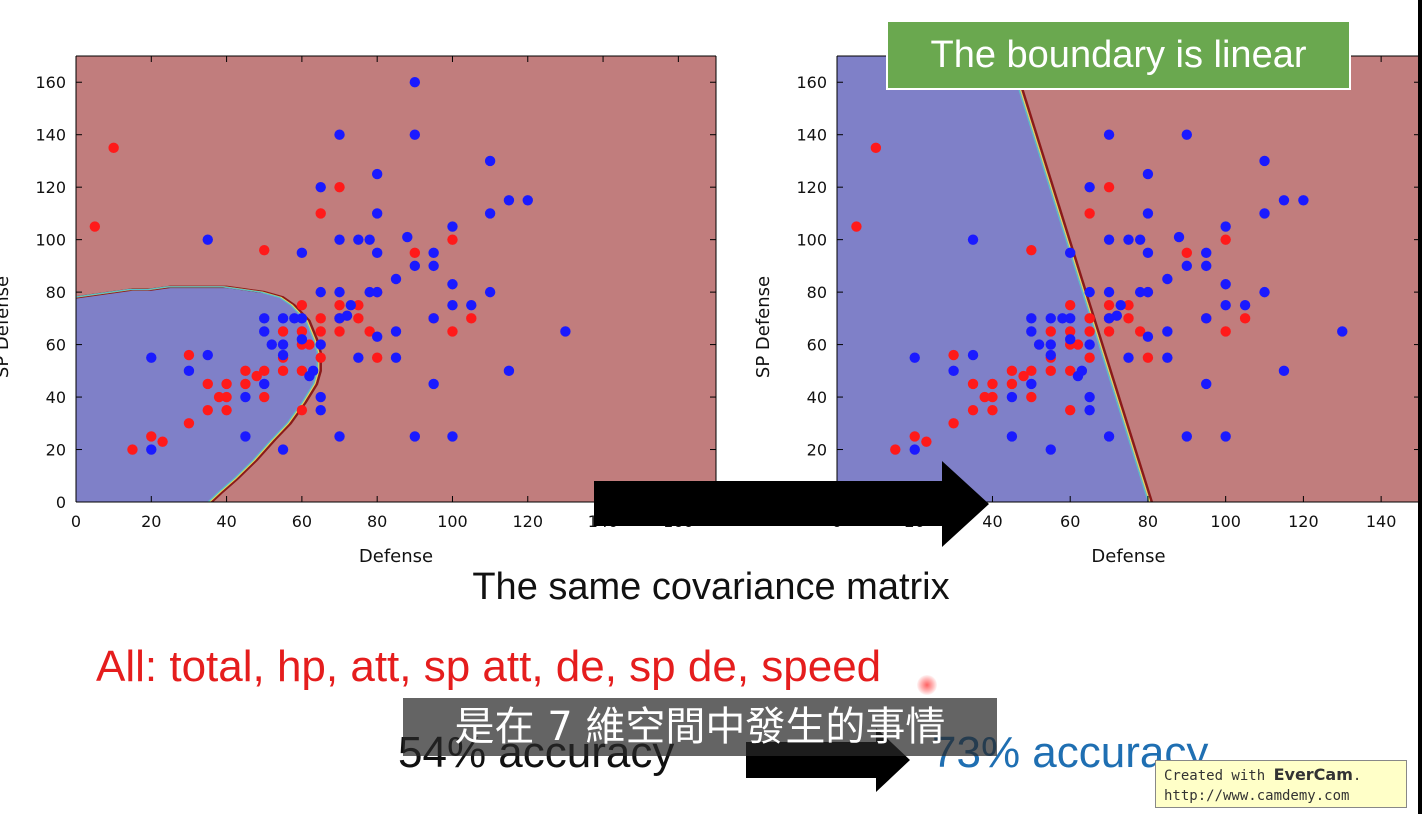 The image size is (1422, 814). What do you see at coordinates (56, 450) in the screenshot?
I see `y-tick-label: 20` at bounding box center [56, 450].